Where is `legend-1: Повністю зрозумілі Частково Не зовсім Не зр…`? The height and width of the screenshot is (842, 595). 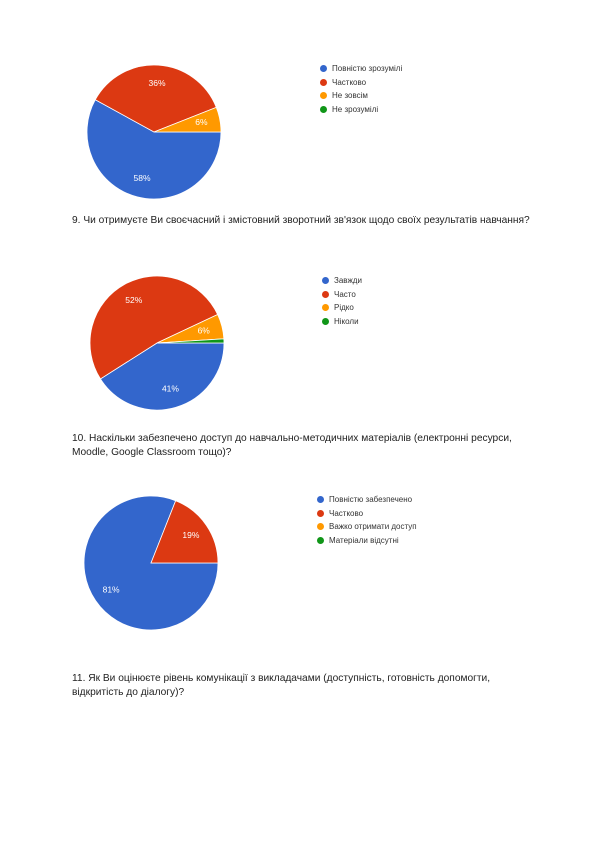
legend-1: Повністю зрозумілі Частково Не зовсім Не зр… is located at coordinates (361, 89).